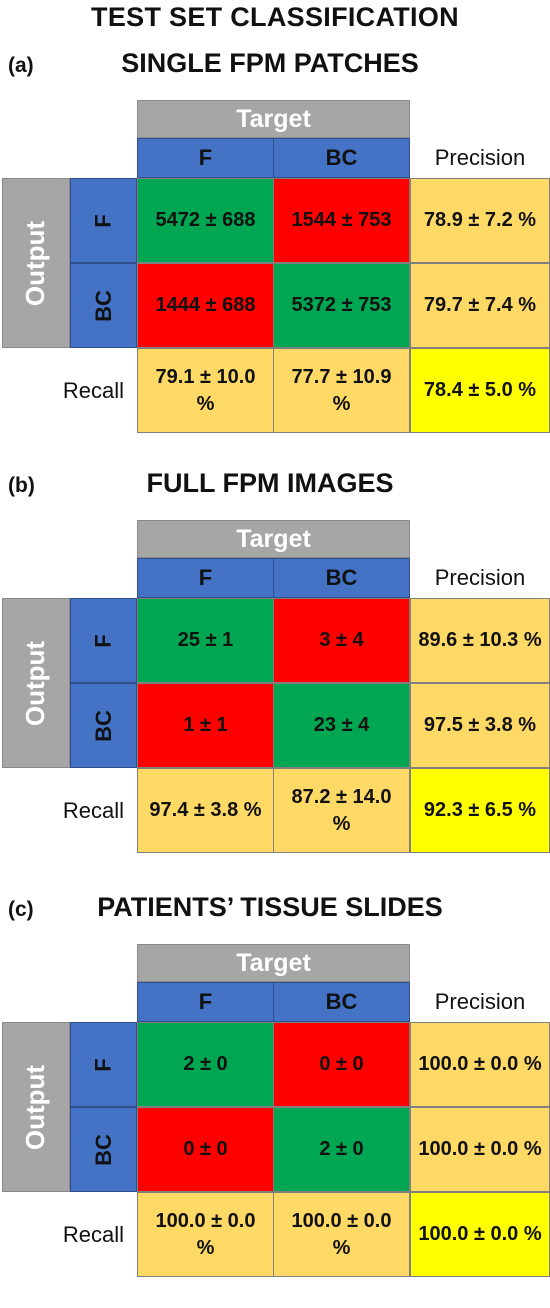 This screenshot has width=550, height=1308. I want to click on cell-f-precision: 78.9 ± 7.2 %, so click(480, 220).